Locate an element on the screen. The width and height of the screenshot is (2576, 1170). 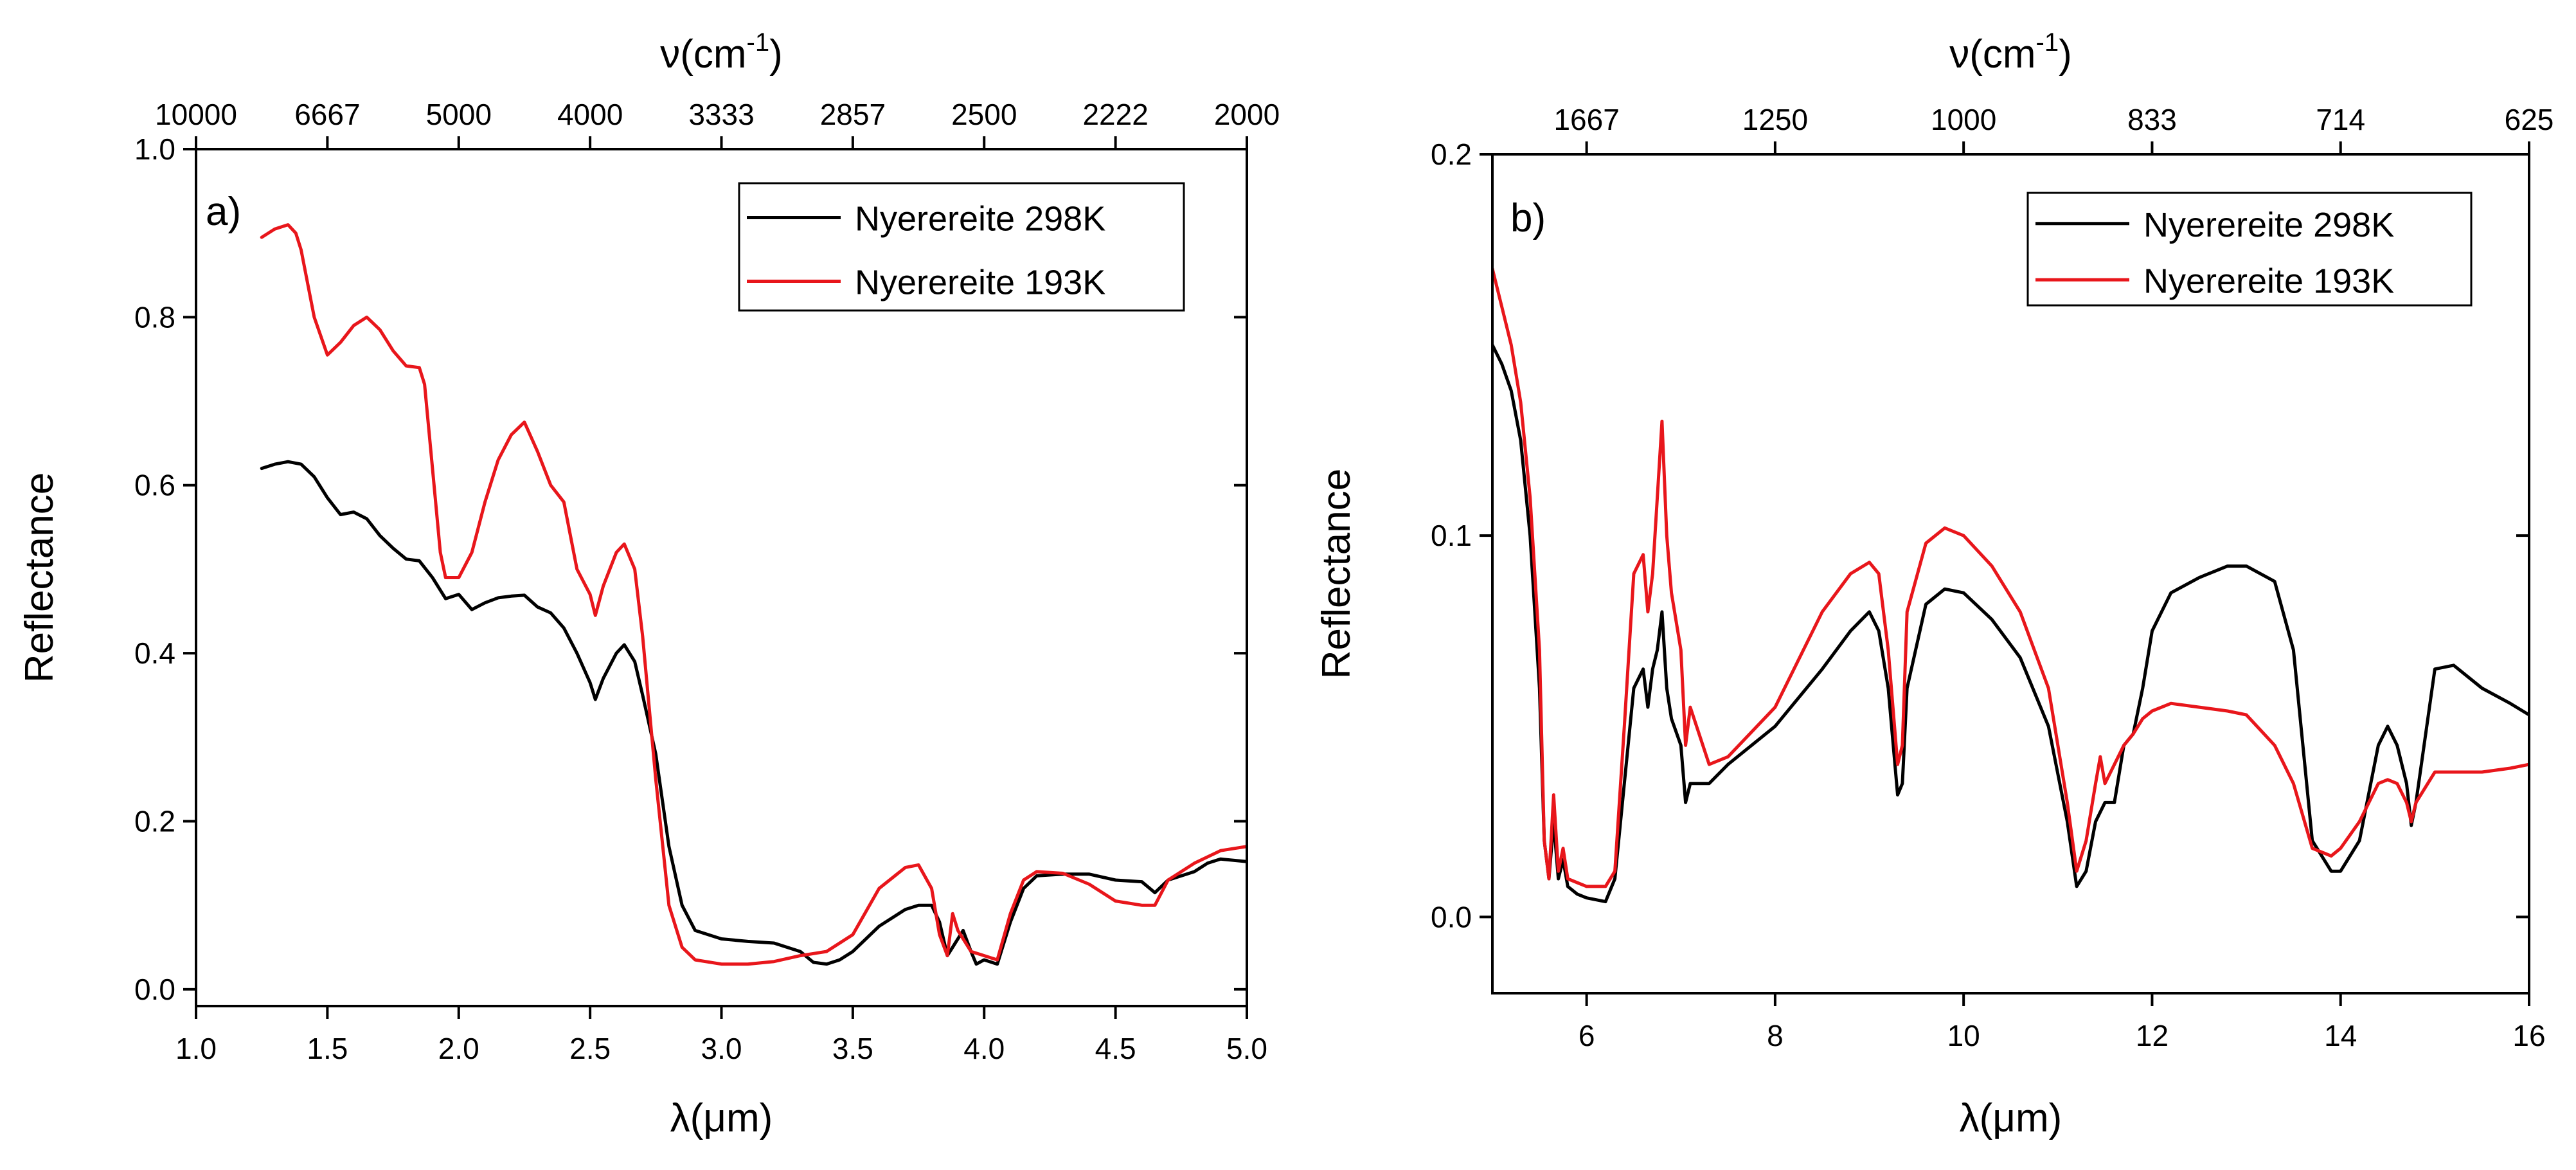
x-tick-label-a: 4.0 is located at coordinates (984, 1048).